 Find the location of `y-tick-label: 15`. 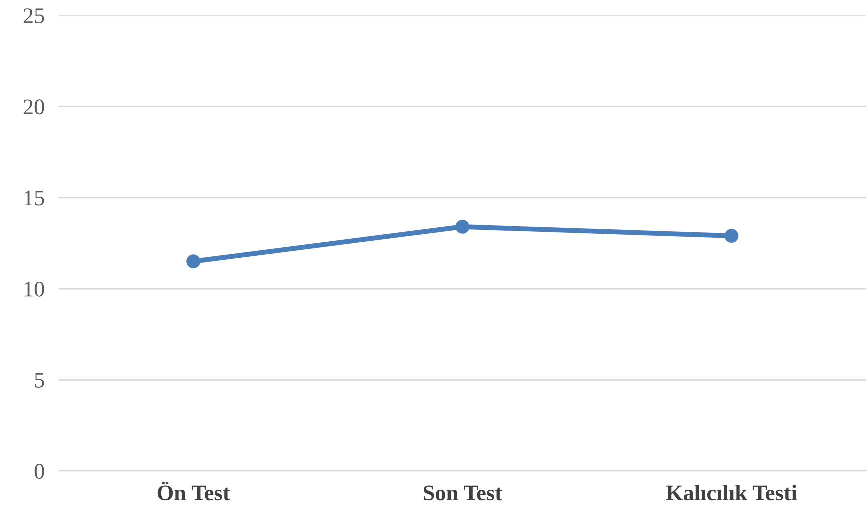

y-tick-label: 15 is located at coordinates (34, 198).